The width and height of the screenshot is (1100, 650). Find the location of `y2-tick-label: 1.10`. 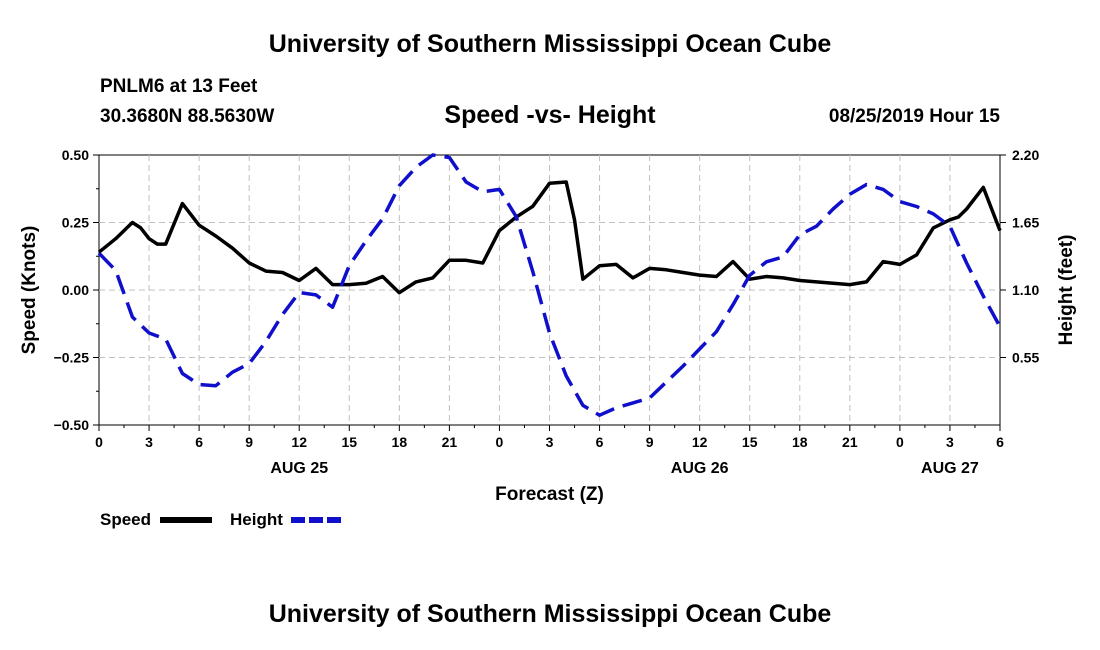

y2-tick-label: 1.10 is located at coordinates (1025, 290).